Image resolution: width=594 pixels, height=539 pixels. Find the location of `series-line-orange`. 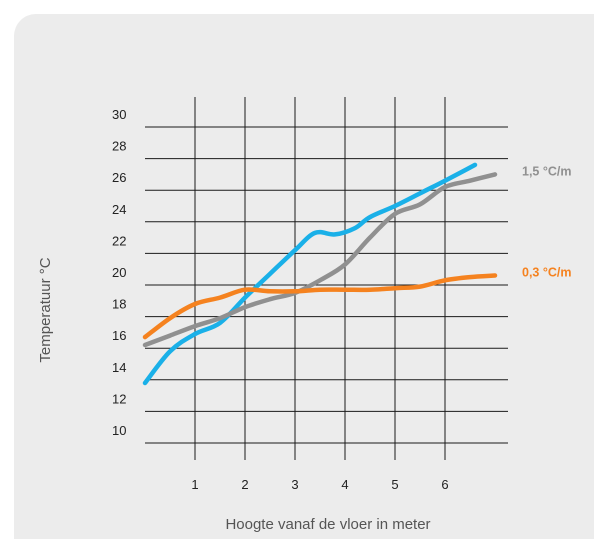

series-line-orange is located at coordinates (320, 306).